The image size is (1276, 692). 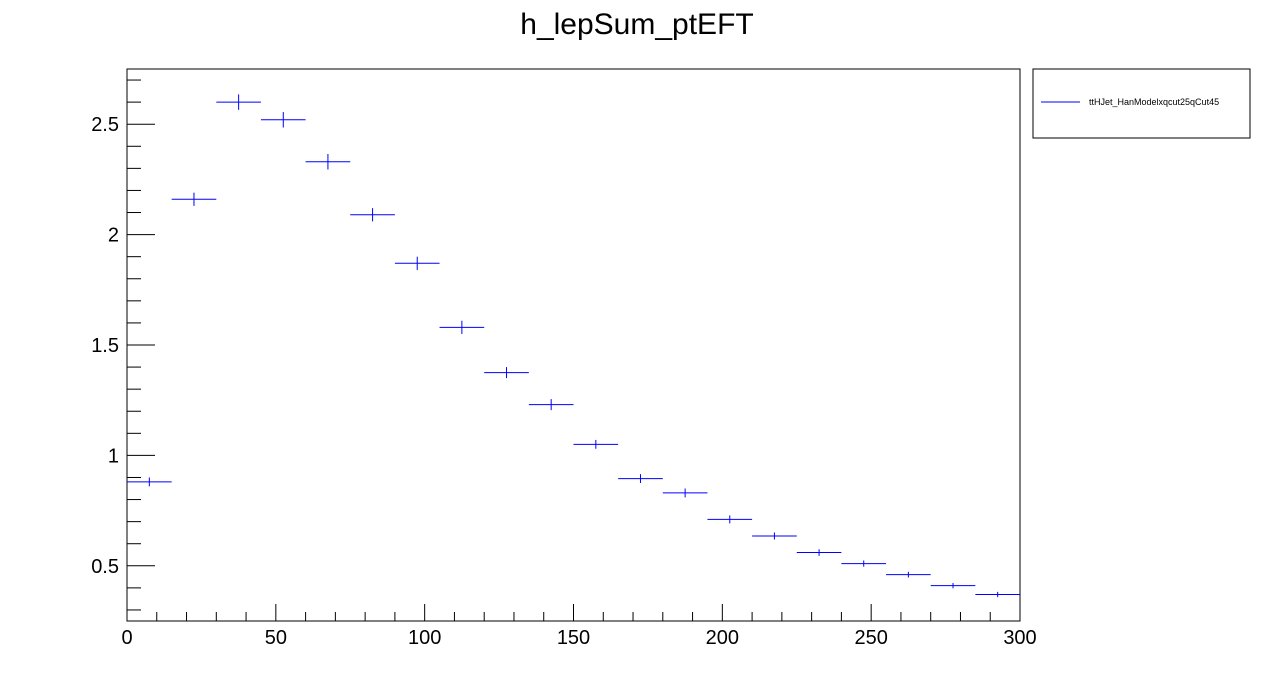 What do you see at coordinates (722, 638) in the screenshot?
I see `x-tick-label: 200` at bounding box center [722, 638].